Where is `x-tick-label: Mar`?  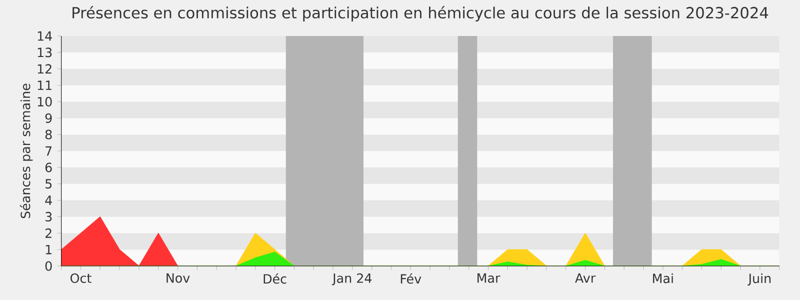
x-tick-label: Mar is located at coordinates (489, 278).